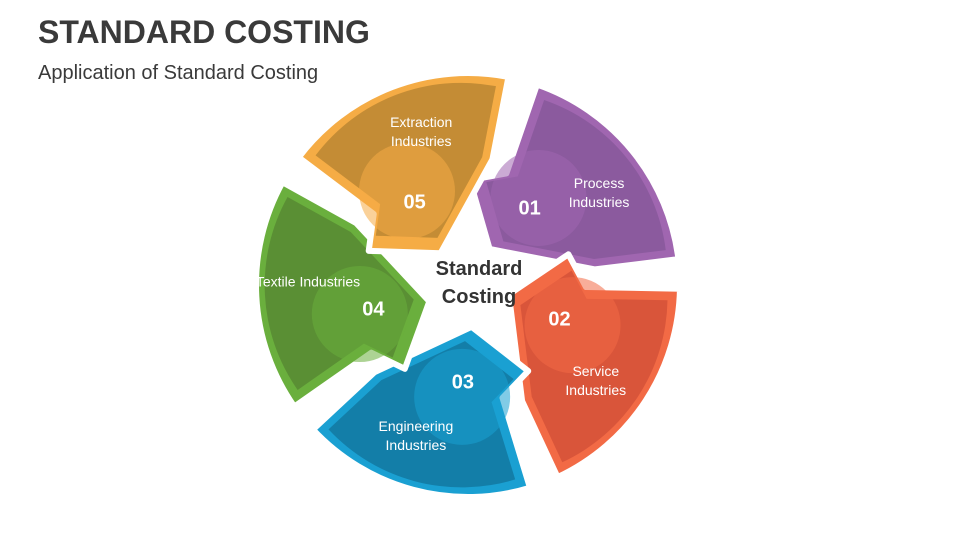  What do you see at coordinates (204, 32) in the screenshot?
I see `title: STANDARD COSTING` at bounding box center [204, 32].